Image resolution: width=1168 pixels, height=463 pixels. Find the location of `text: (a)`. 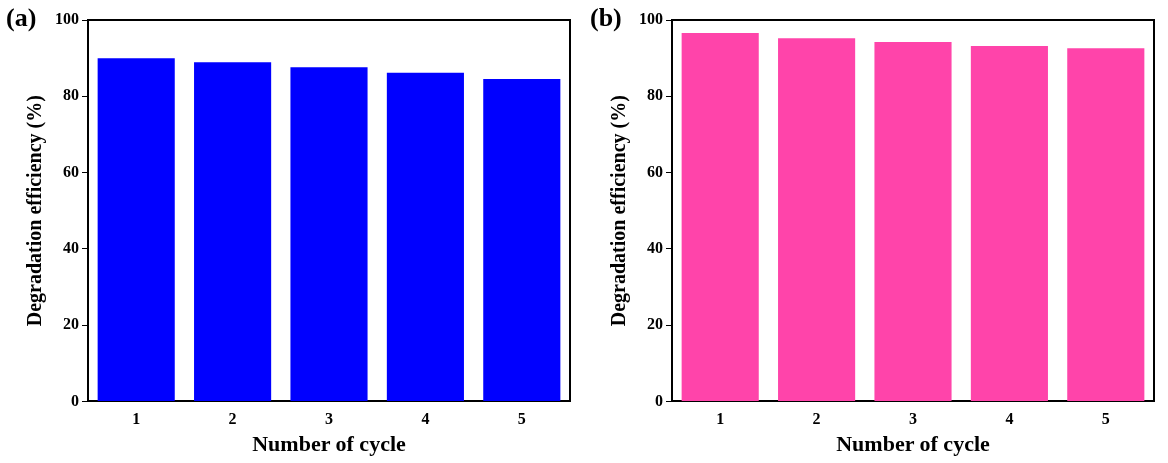

text: (a) is located at coordinates (21, 17).